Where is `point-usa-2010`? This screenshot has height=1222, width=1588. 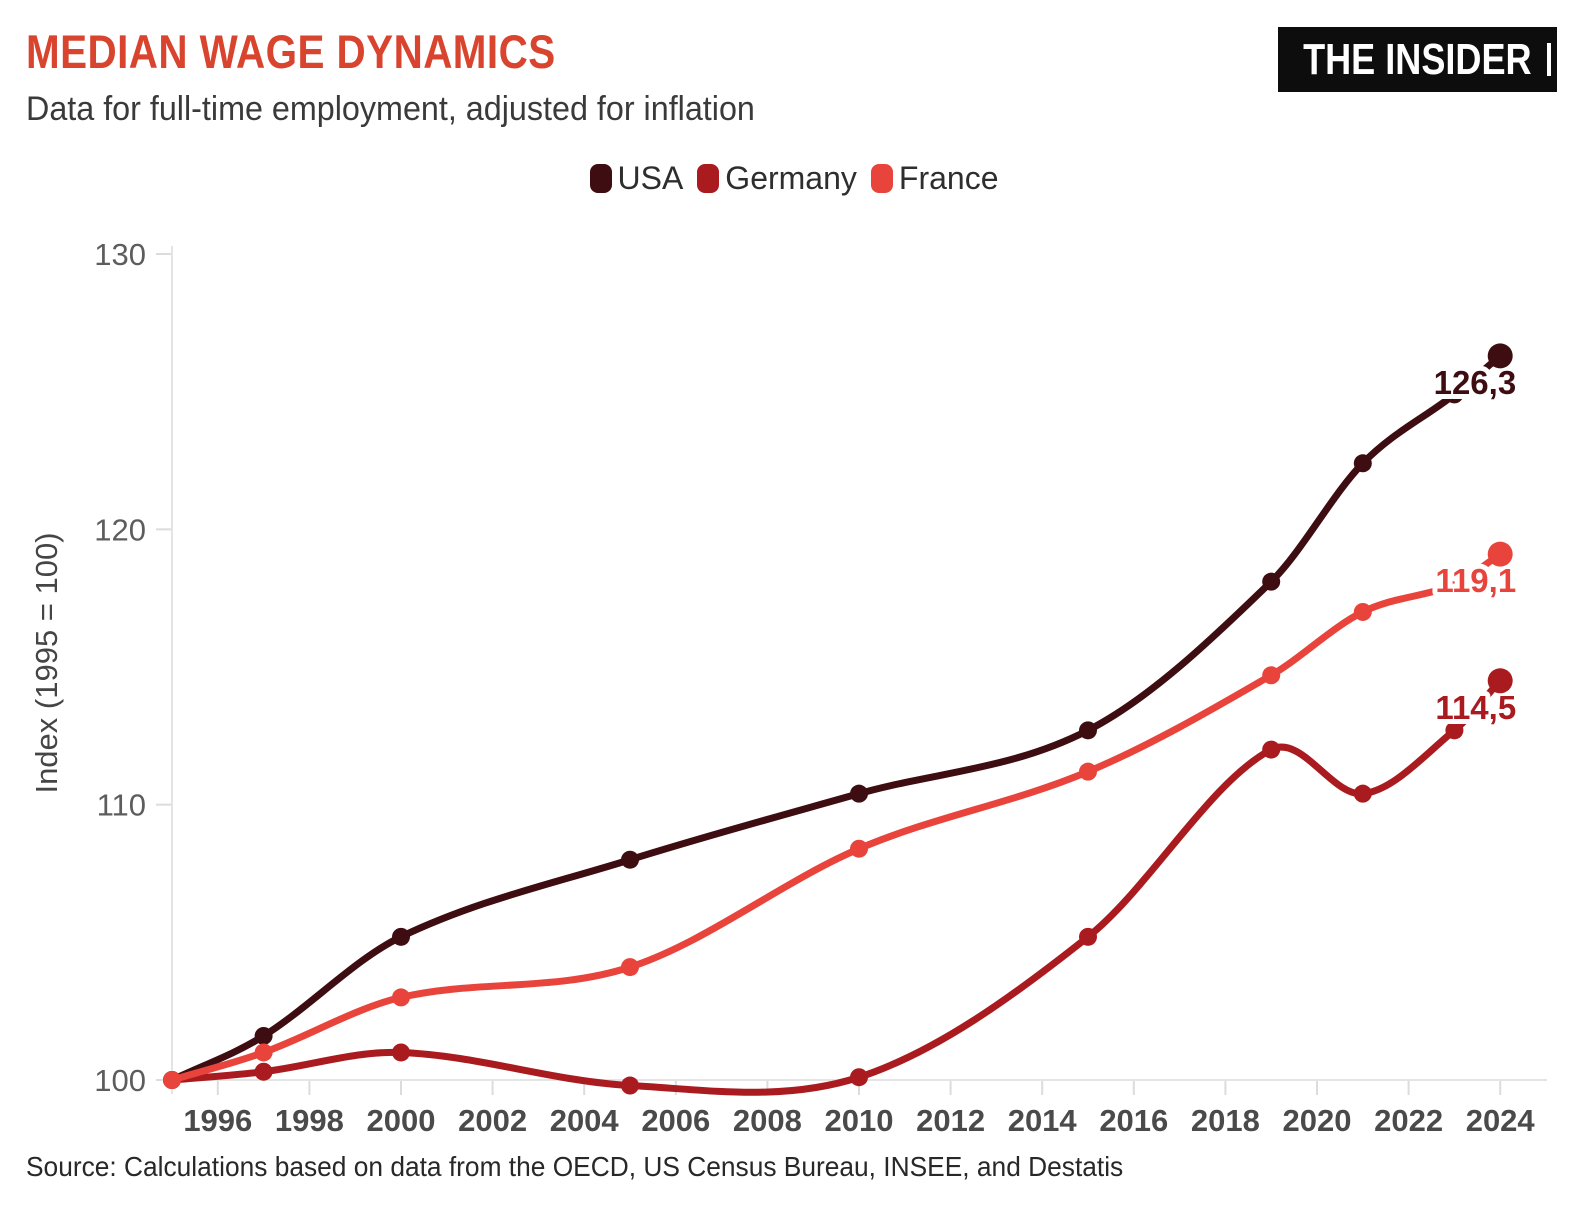
point-usa-2010 is located at coordinates (859, 793).